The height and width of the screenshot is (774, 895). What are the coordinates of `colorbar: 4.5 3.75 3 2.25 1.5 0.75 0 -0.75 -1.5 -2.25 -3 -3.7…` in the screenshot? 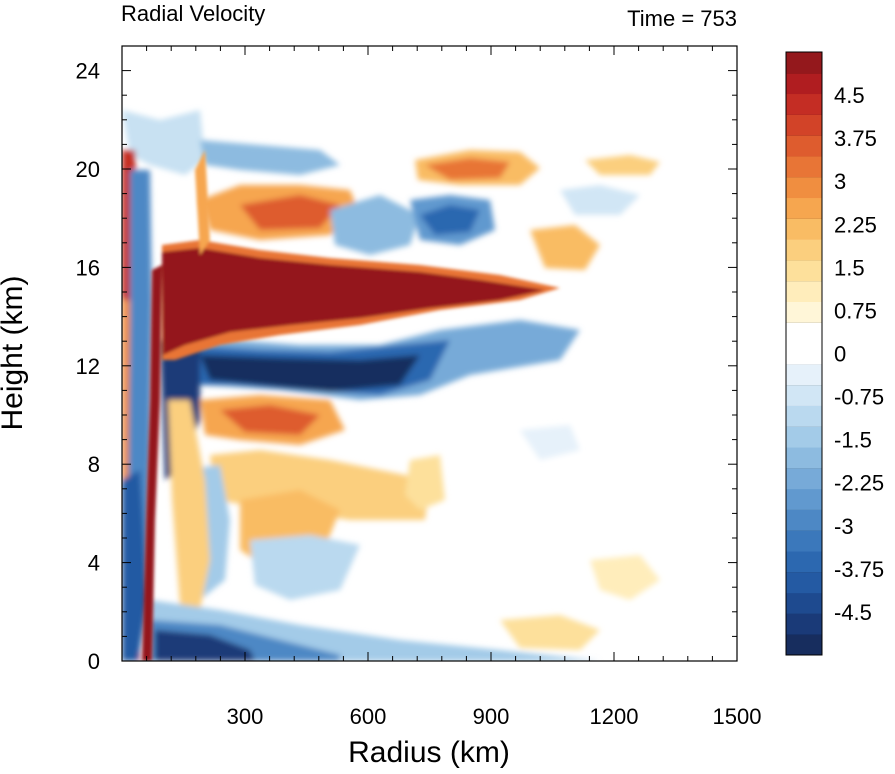 It's located at (834, 353).